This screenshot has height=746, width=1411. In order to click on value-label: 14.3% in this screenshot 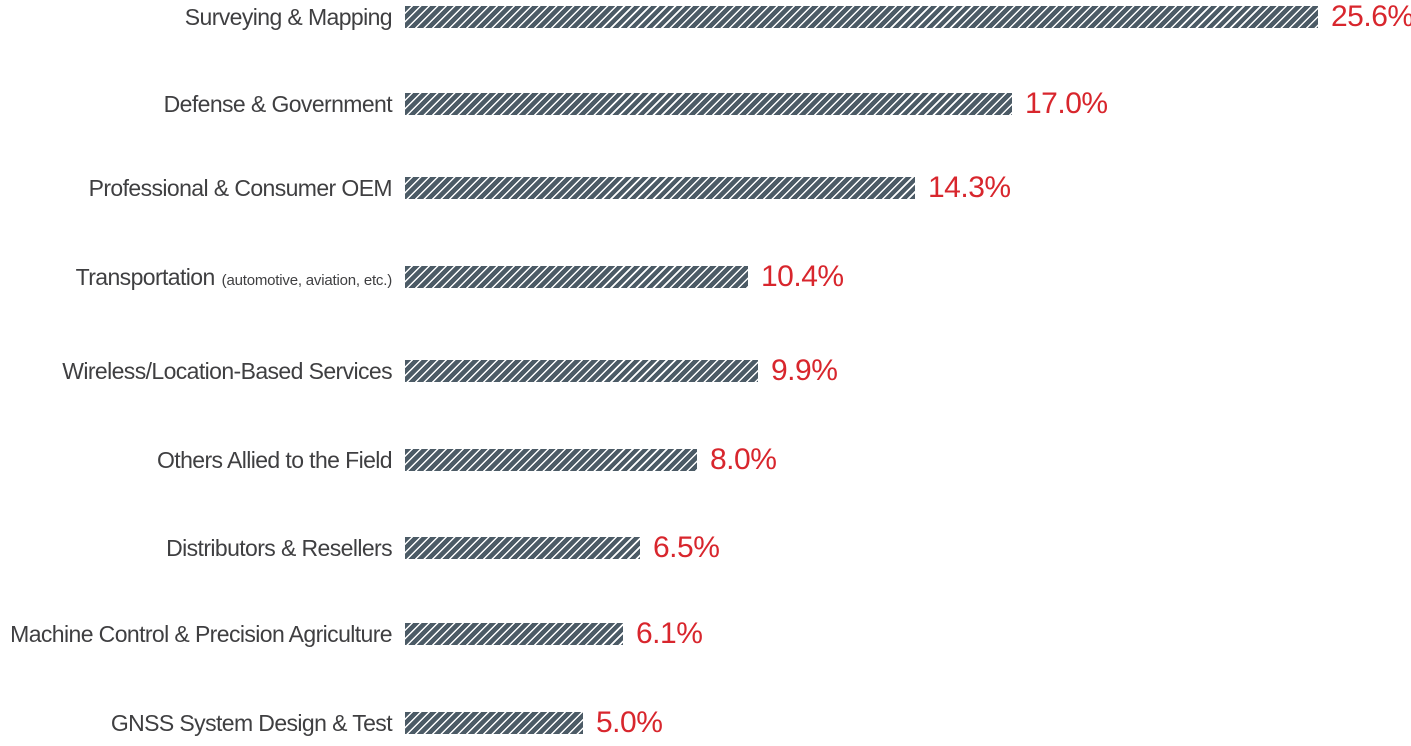, I will do `click(969, 187)`.